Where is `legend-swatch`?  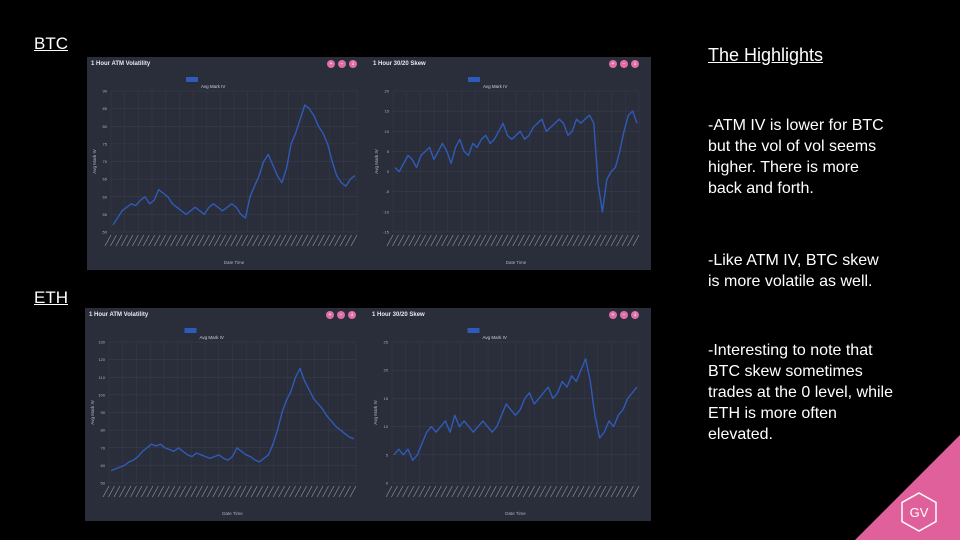
legend-swatch is located at coordinates (192, 79).